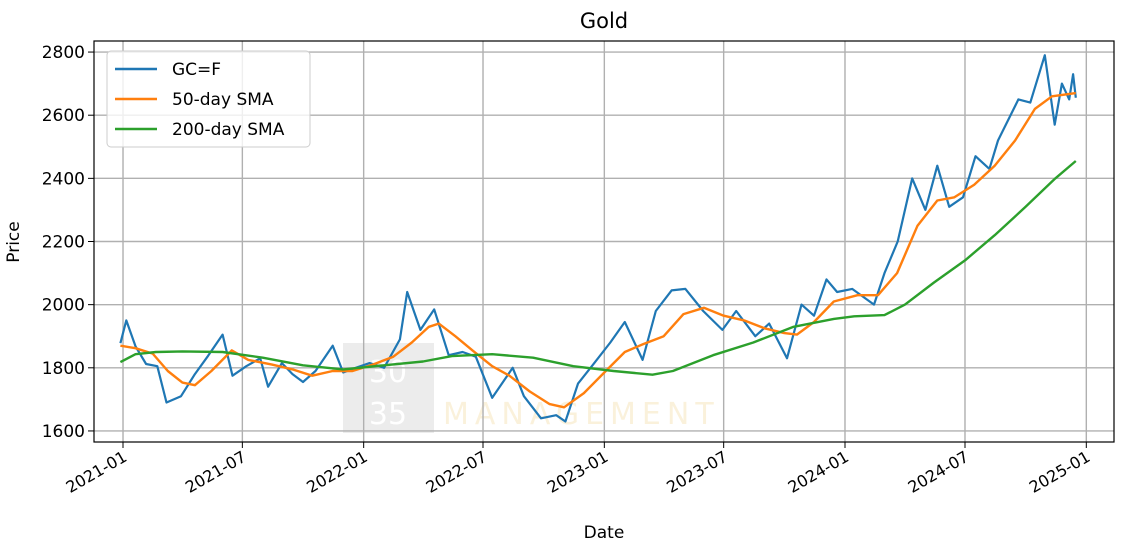 The image size is (1124, 556). I want to click on watermark-logo-bottom: 35, so click(388, 414).